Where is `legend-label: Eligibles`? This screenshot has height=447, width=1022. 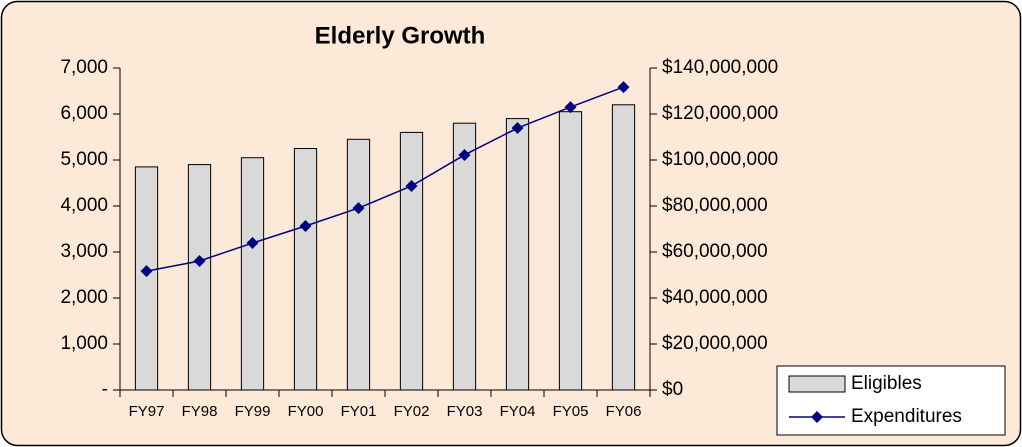
legend-label: Eligibles is located at coordinates (886, 383).